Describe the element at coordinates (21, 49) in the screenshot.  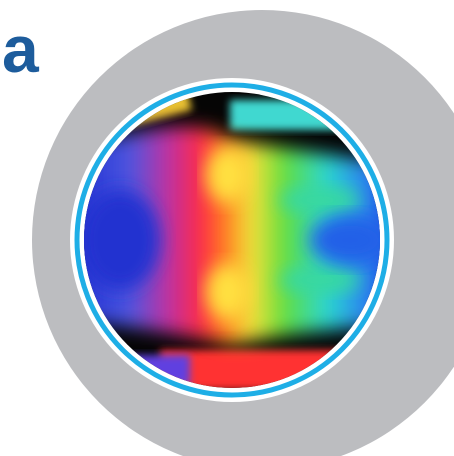
I see `panel-label: a` at that location.